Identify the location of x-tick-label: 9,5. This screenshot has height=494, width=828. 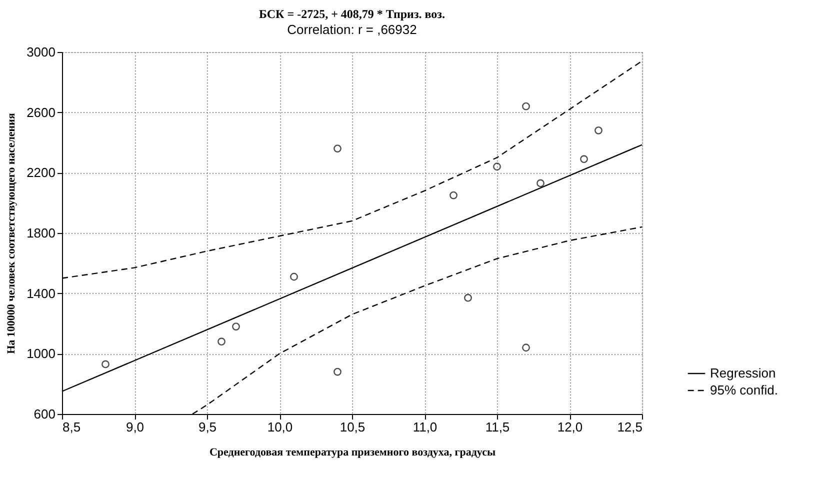
(207, 427).